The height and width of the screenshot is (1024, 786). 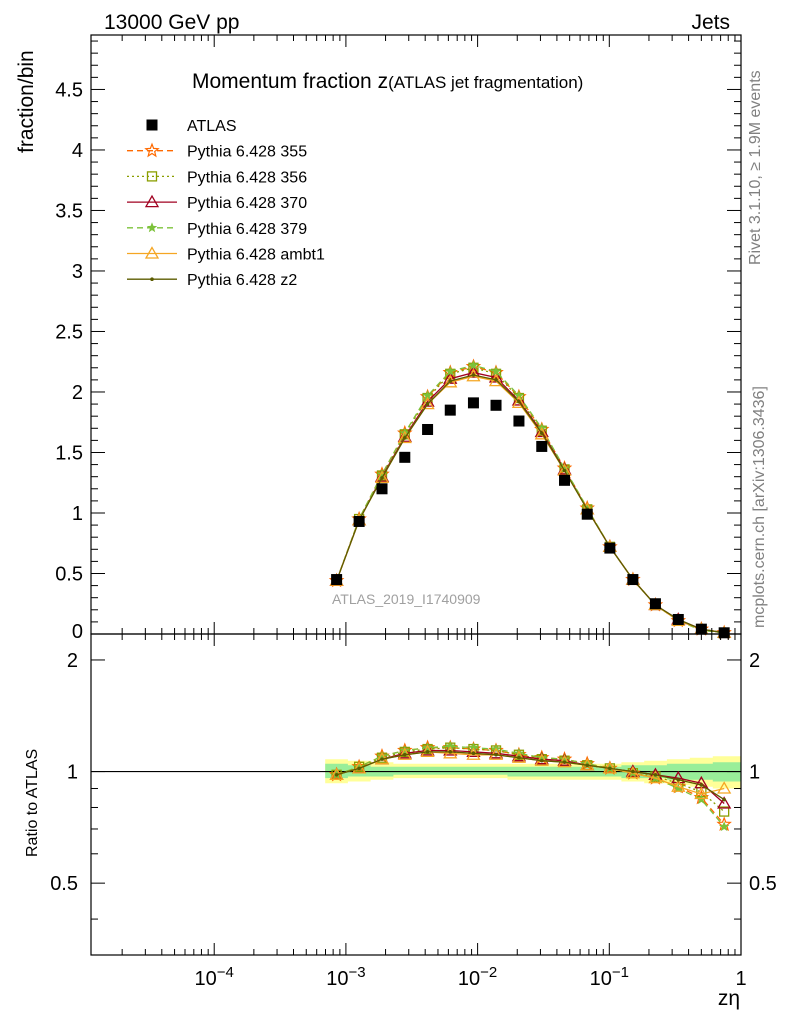 I want to click on ratio-y-tick-label: 2, so click(x=72, y=661).